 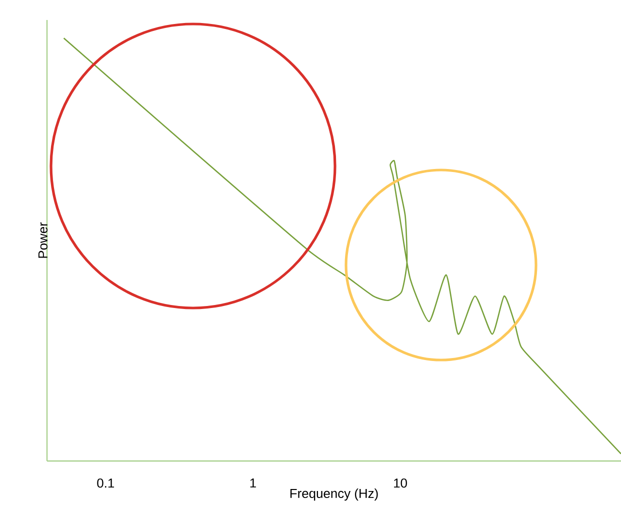 What do you see at coordinates (253, 483) in the screenshot?
I see `x-tick-label: 1` at bounding box center [253, 483].